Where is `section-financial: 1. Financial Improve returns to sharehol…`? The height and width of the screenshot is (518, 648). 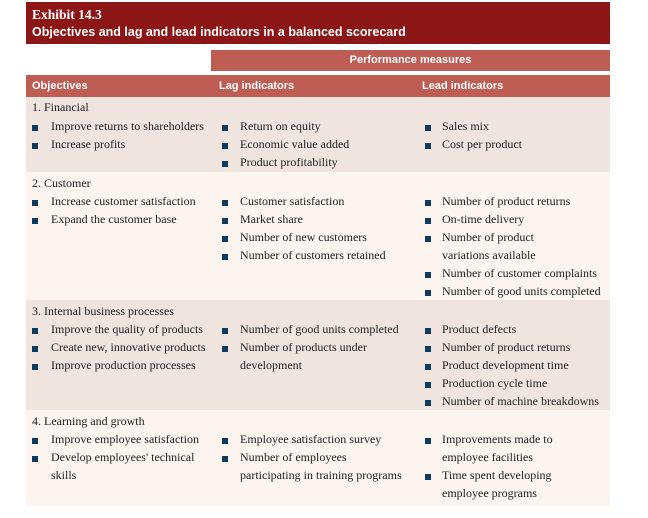 section-financial: 1. Financial Improve returns to sharehol… is located at coordinates (318, 134).